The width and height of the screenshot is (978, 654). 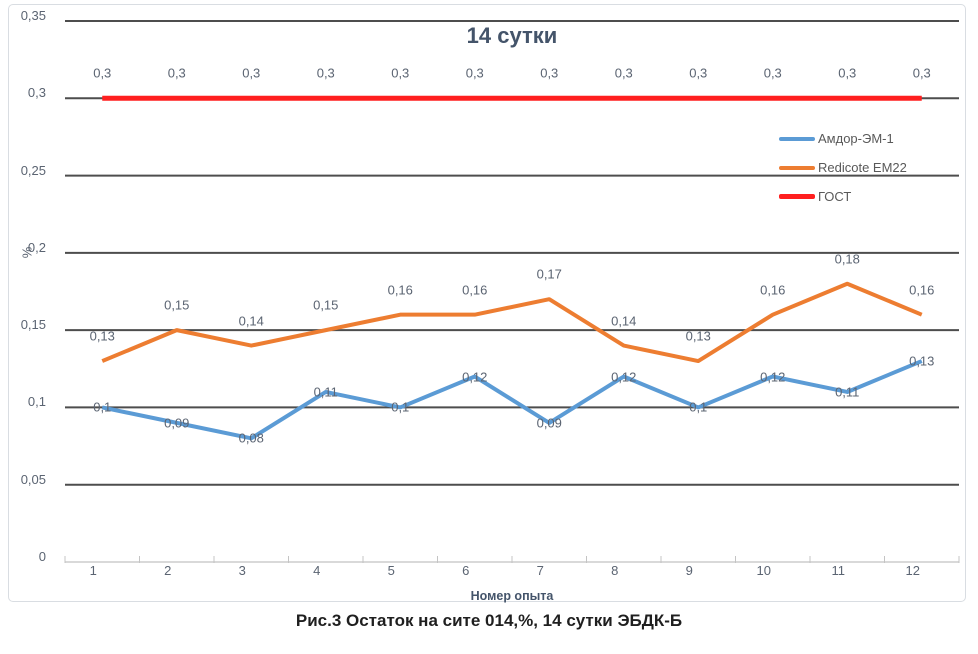 What do you see at coordinates (466, 570) in the screenshot?
I see `x-tick-label: 6` at bounding box center [466, 570].